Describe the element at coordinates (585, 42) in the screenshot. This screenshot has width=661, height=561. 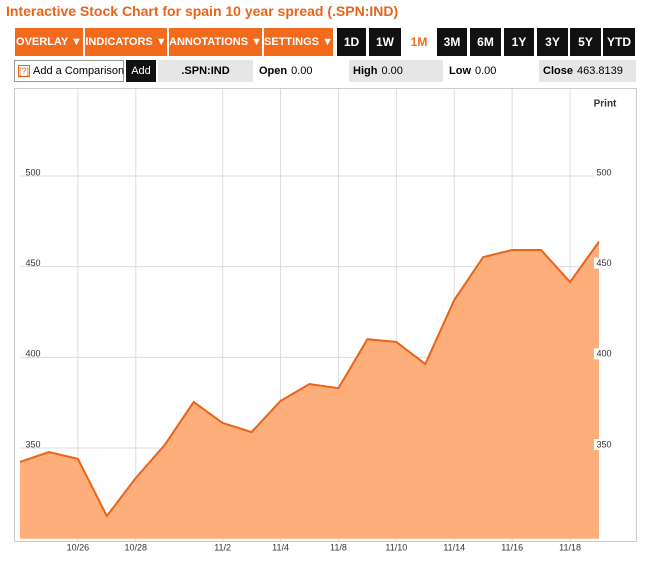
I see `range-button: 5Y` at that location.